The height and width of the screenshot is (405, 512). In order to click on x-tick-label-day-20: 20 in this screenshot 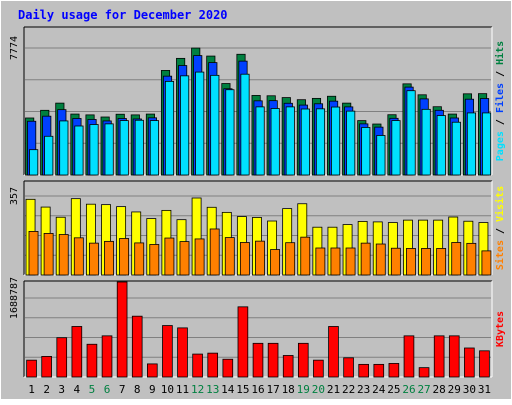, I will do `click(318, 389)`.